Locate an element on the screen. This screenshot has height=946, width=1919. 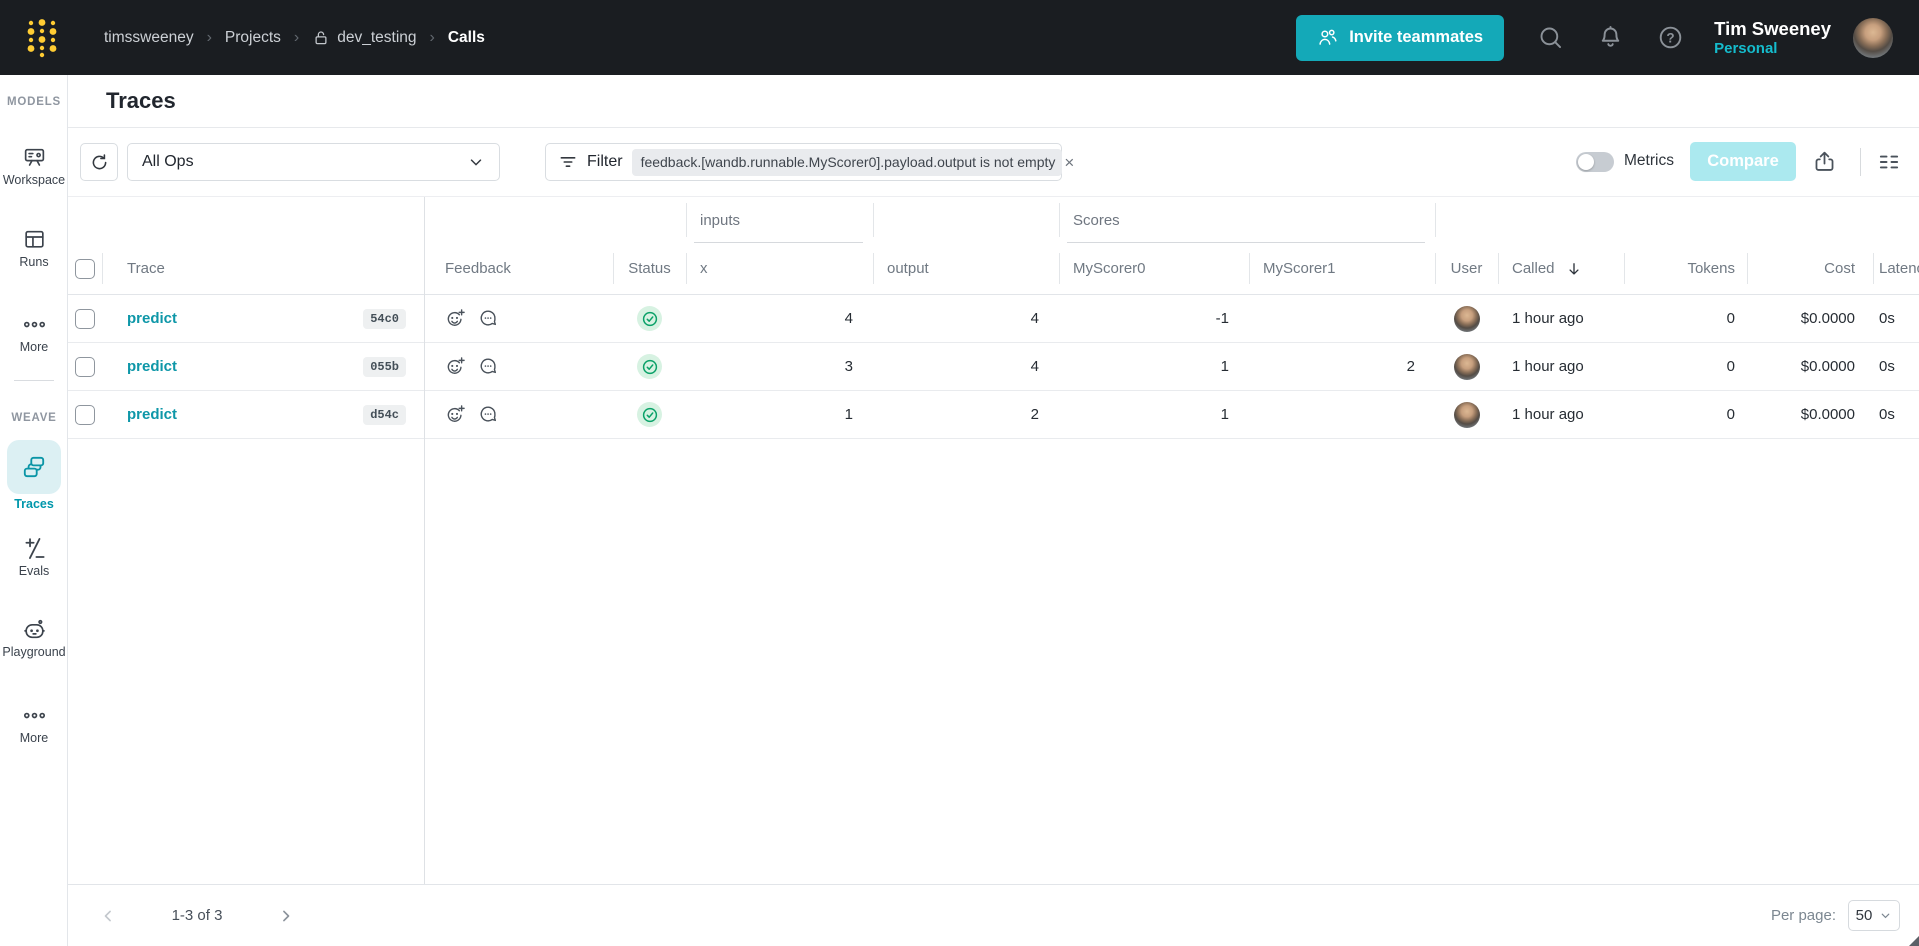
trace-cell: predict 54c0 is located at coordinates (263, 318).